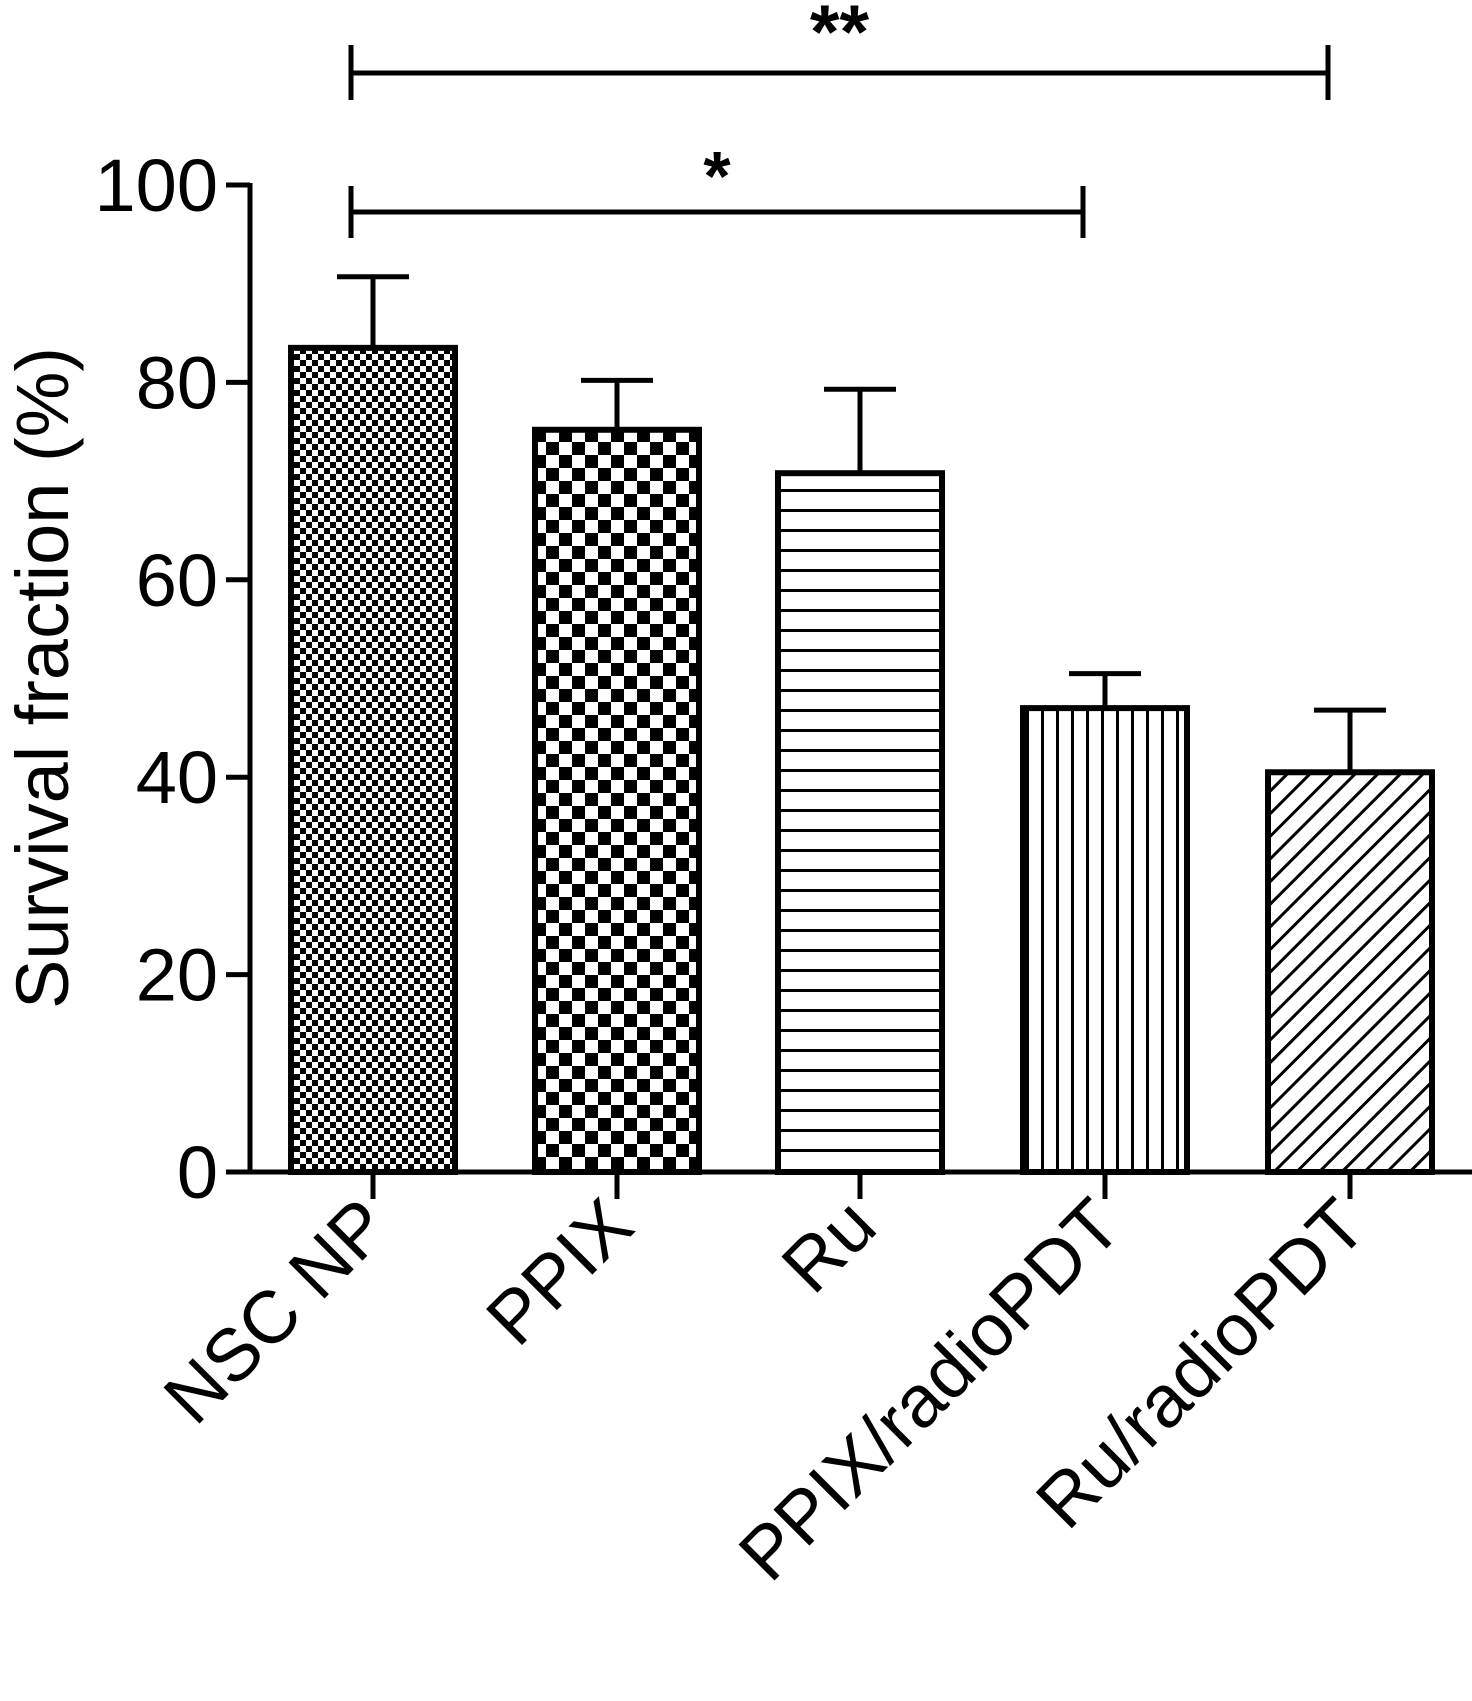  What do you see at coordinates (559, 1272) in the screenshot?
I see `x-tick-label-1: PPIX` at bounding box center [559, 1272].